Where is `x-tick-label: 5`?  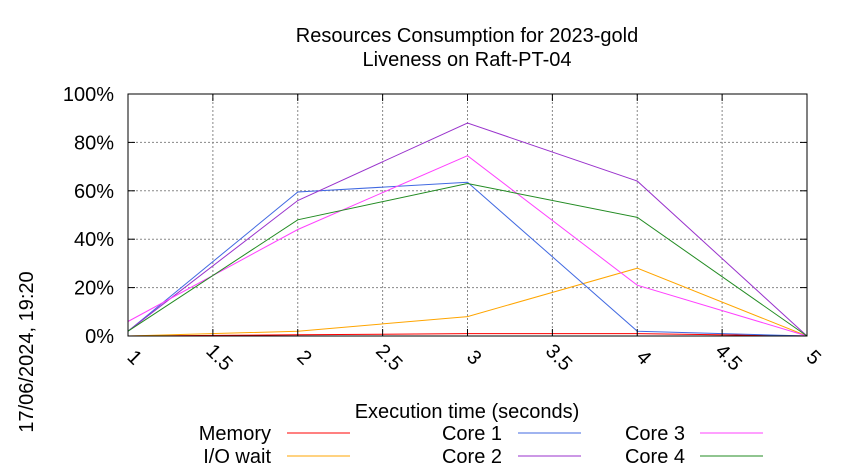
x-tick-label: 5 is located at coordinates (813, 357).